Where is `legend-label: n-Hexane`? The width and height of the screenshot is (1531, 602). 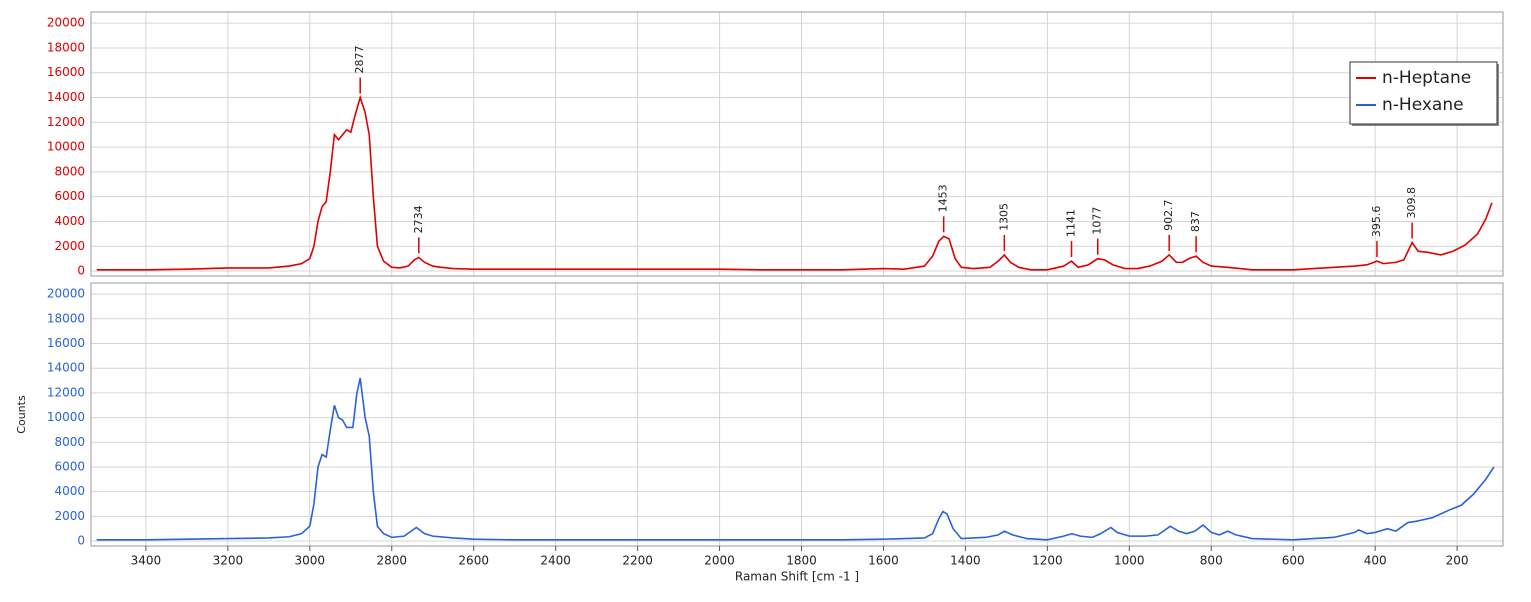 legend-label: n-Hexane is located at coordinates (1423, 105).